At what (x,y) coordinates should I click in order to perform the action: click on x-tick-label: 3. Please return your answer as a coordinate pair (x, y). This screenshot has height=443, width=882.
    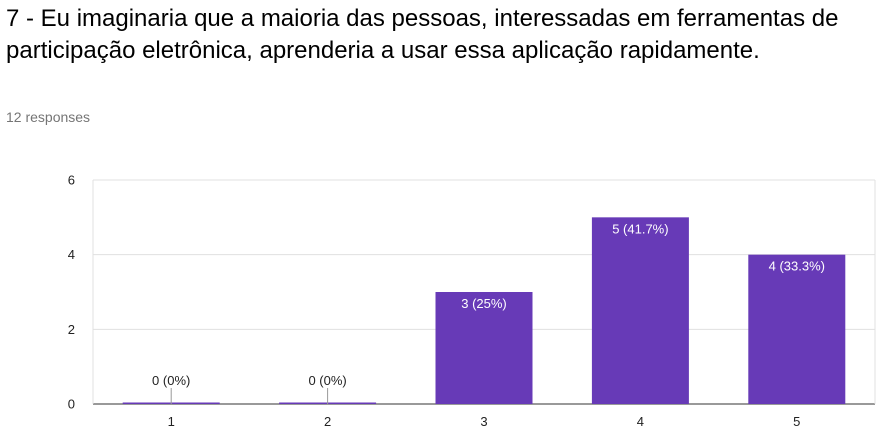
    Looking at the image, I should click on (483, 421).